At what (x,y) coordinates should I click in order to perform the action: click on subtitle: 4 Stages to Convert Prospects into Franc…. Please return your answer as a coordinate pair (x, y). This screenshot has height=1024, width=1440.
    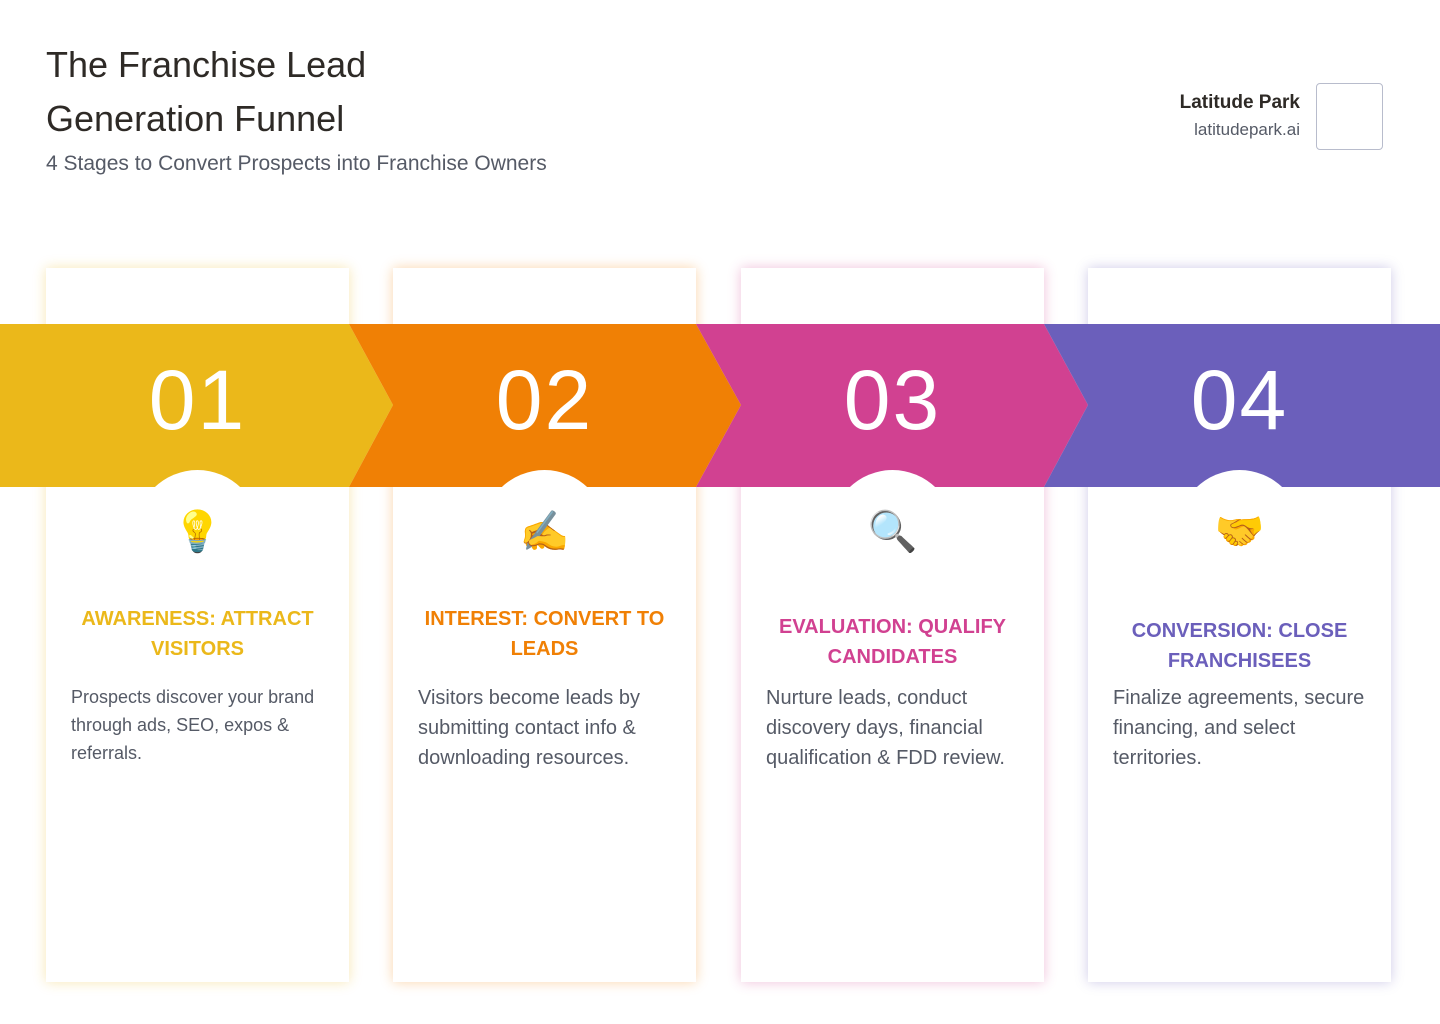
    Looking at the image, I should click on (296, 163).